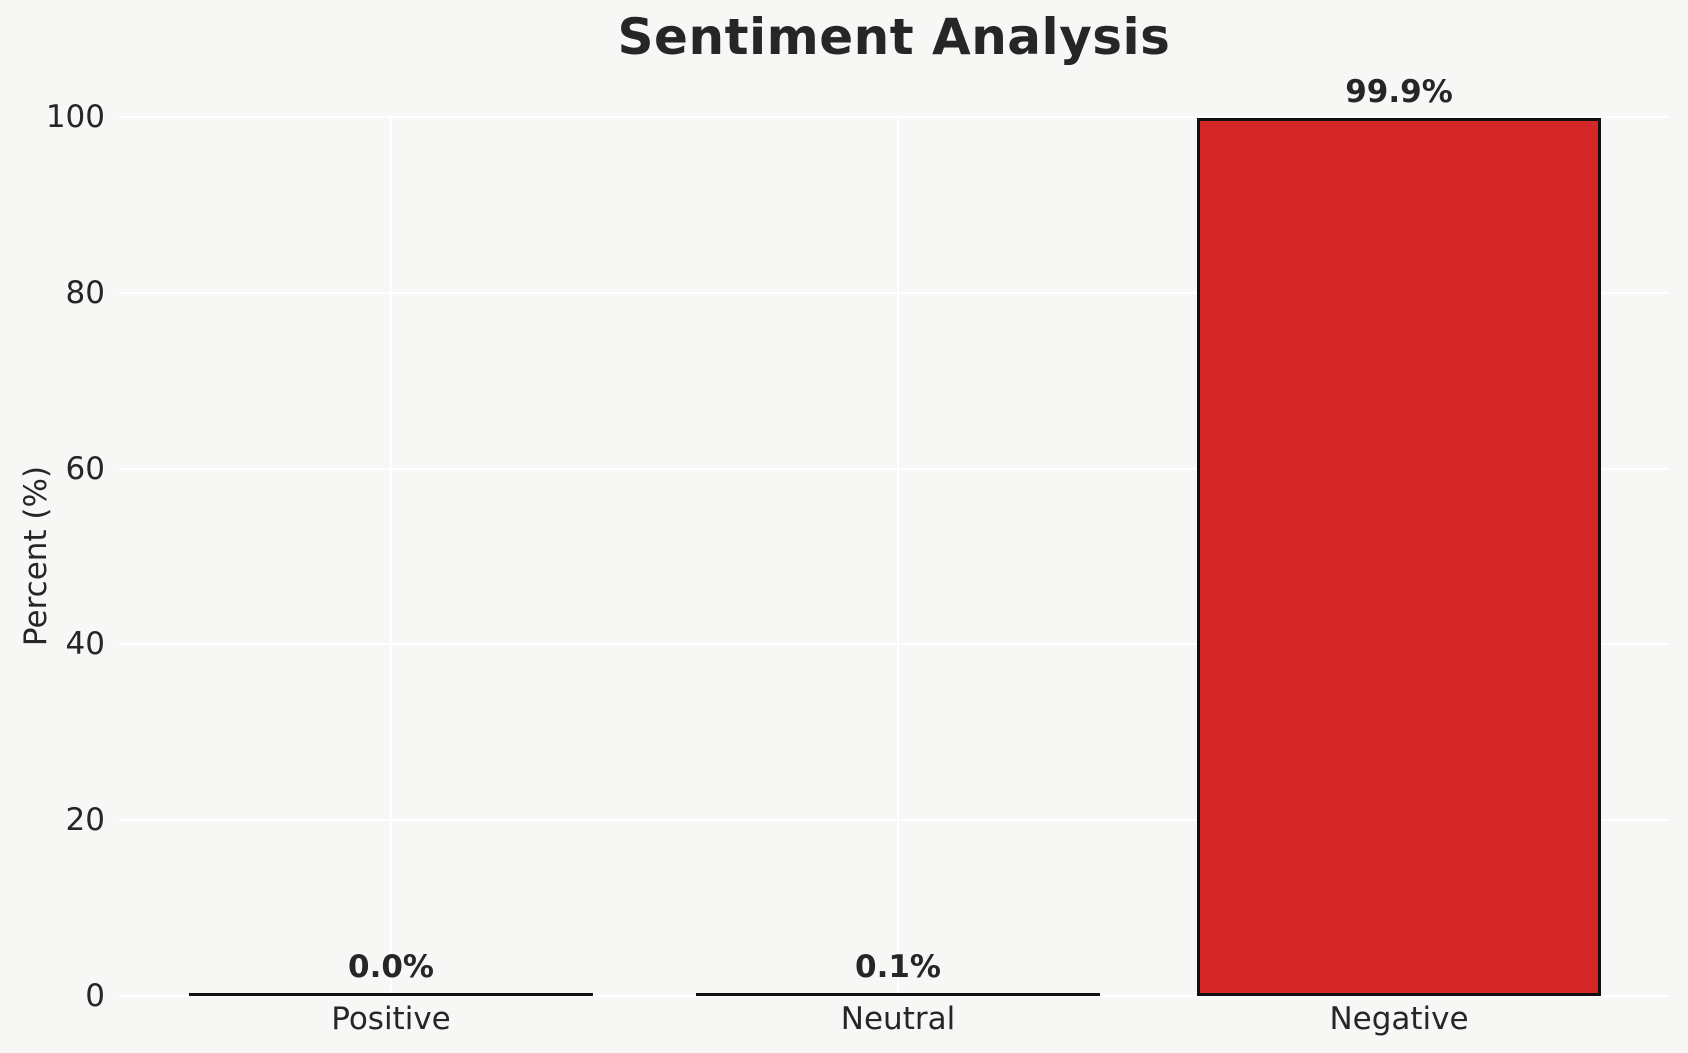  Describe the element at coordinates (85, 468) in the screenshot. I see `y-tick-label: 60` at that location.